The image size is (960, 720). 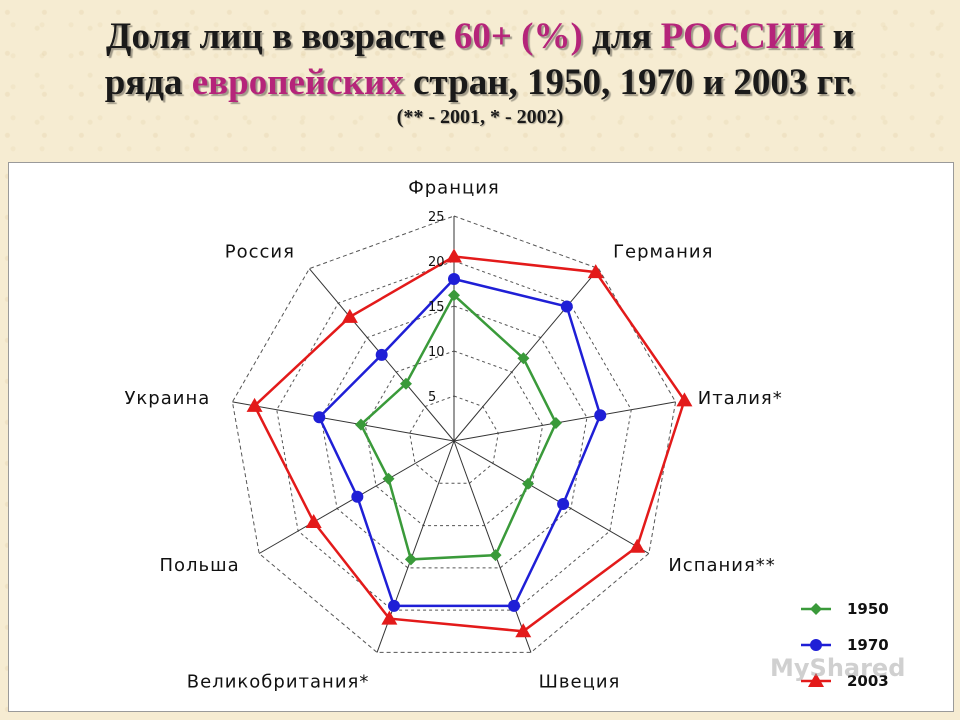 What do you see at coordinates (436, 217) in the screenshot?
I see `tick-label: 25` at bounding box center [436, 217].